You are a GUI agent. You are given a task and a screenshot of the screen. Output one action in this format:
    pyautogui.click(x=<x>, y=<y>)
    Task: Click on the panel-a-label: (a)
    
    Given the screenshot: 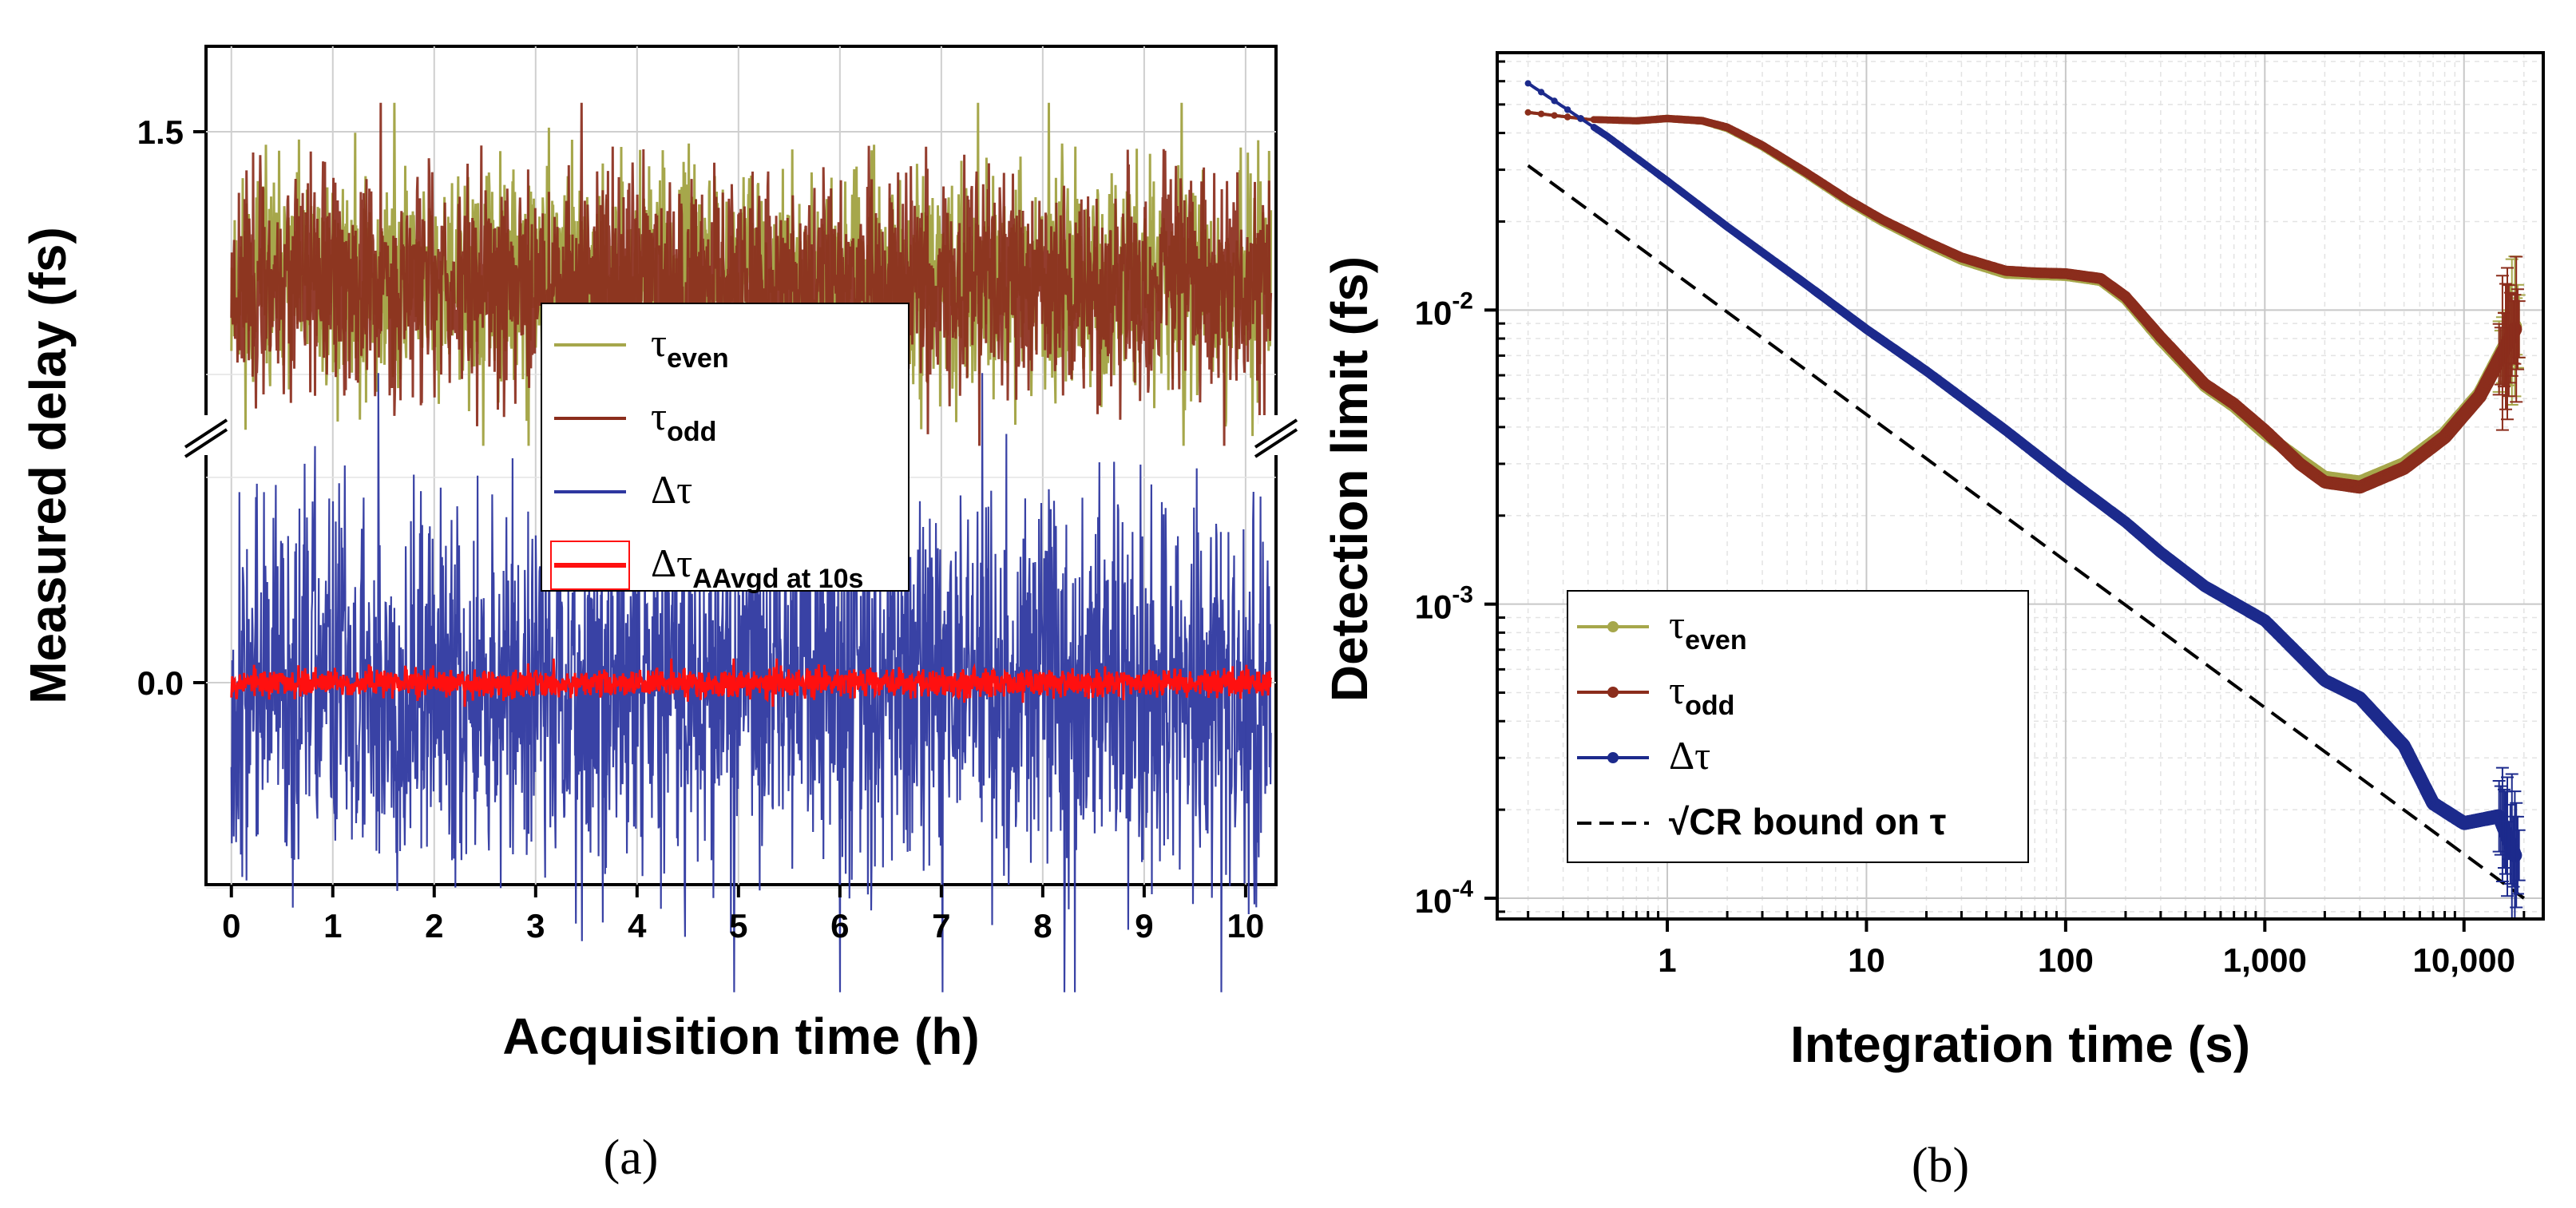 What is the action you would take?
    pyautogui.click(x=631, y=1158)
    